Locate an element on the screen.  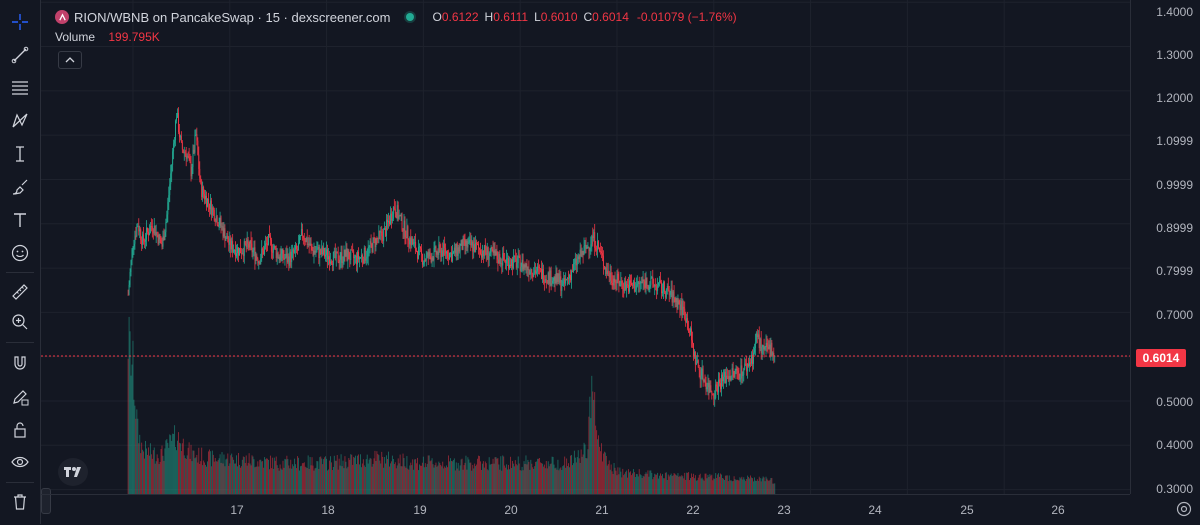
time-tick: 24 is located at coordinates (875, 510).